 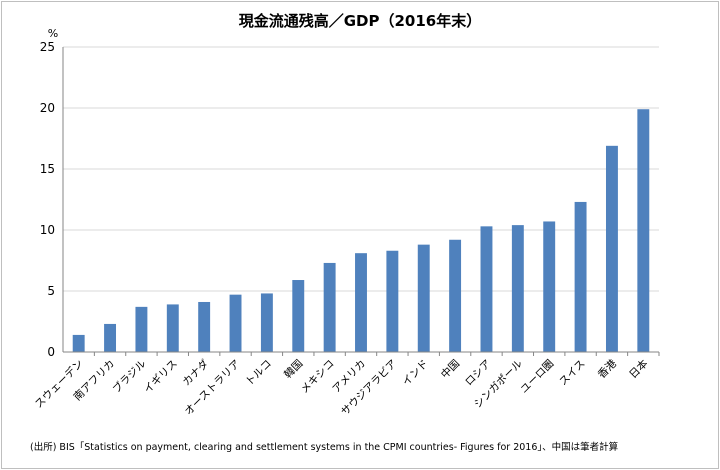 I want to click on x-tick-label: サウジアラビア, so click(x=369, y=388).